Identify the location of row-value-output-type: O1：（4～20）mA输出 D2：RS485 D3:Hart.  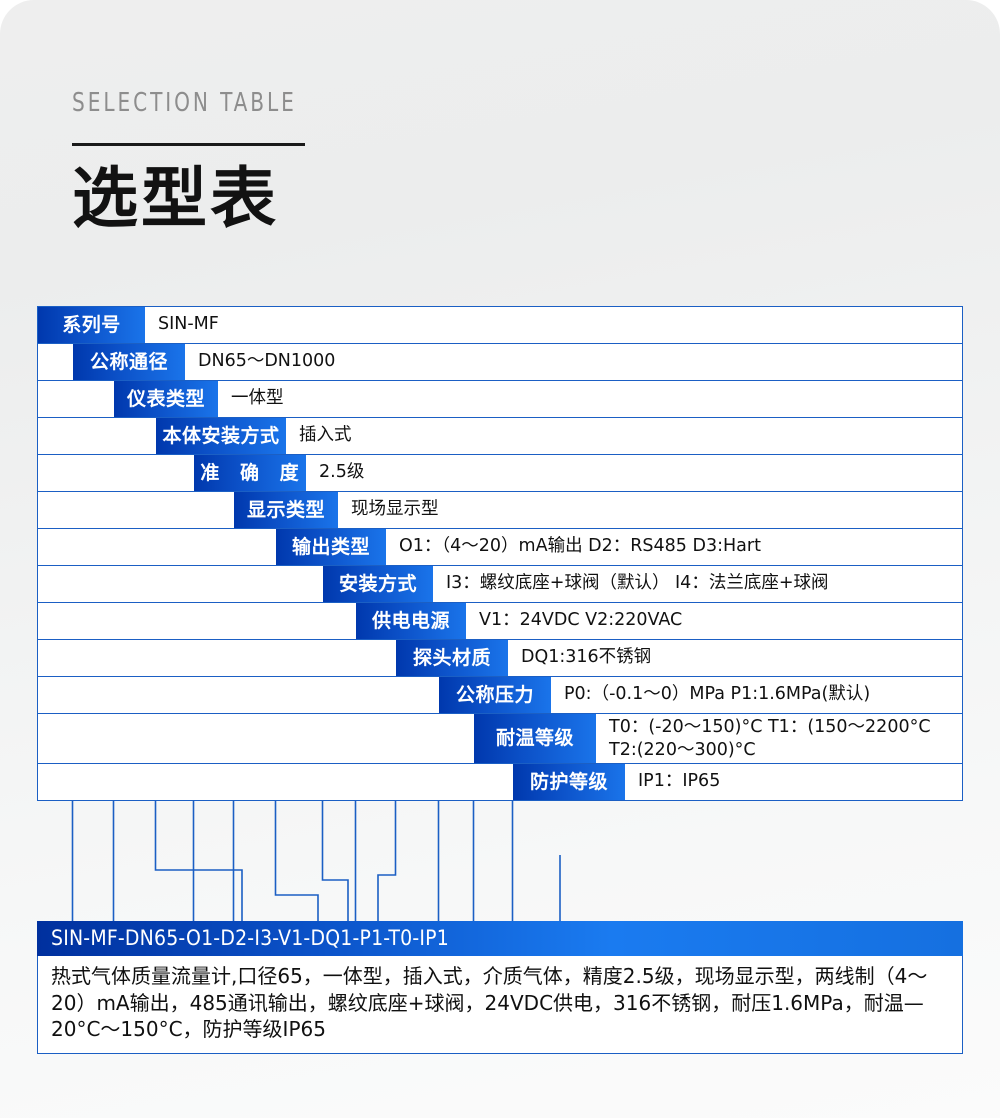
(580, 546).